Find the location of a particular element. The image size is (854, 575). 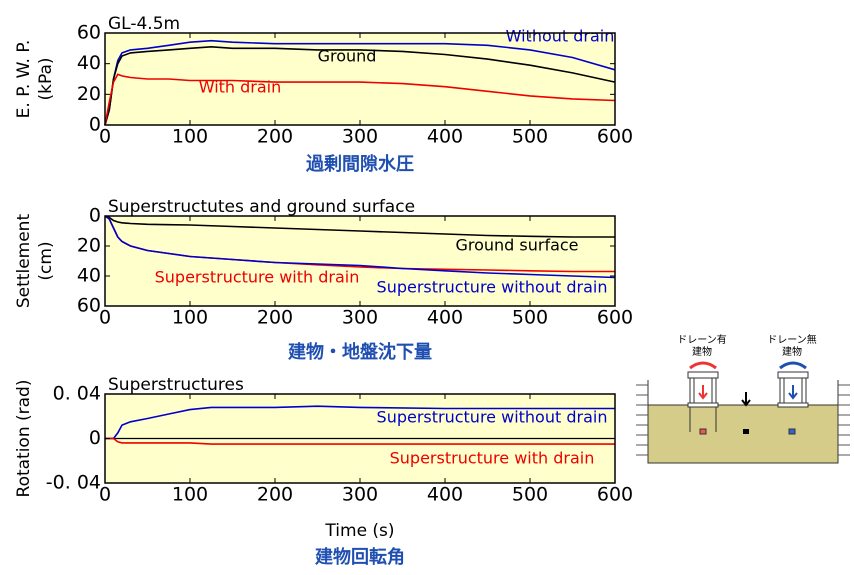

series-label: Without drain is located at coordinates (560, 36).